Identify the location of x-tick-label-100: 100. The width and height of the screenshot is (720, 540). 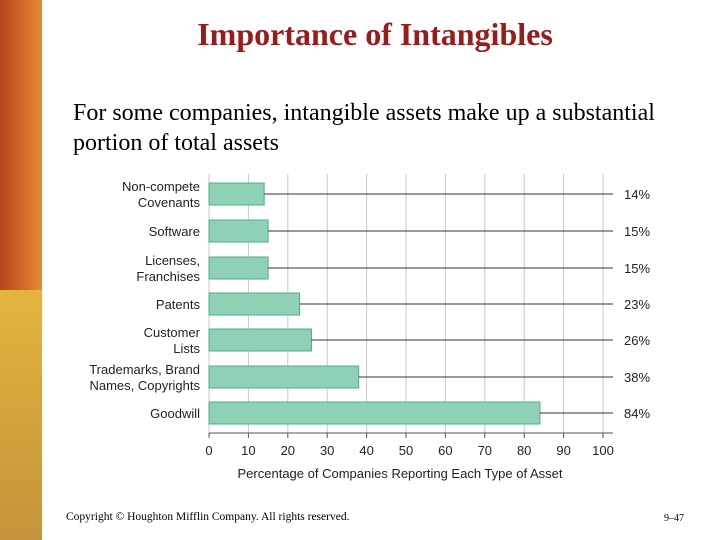
(603, 450).